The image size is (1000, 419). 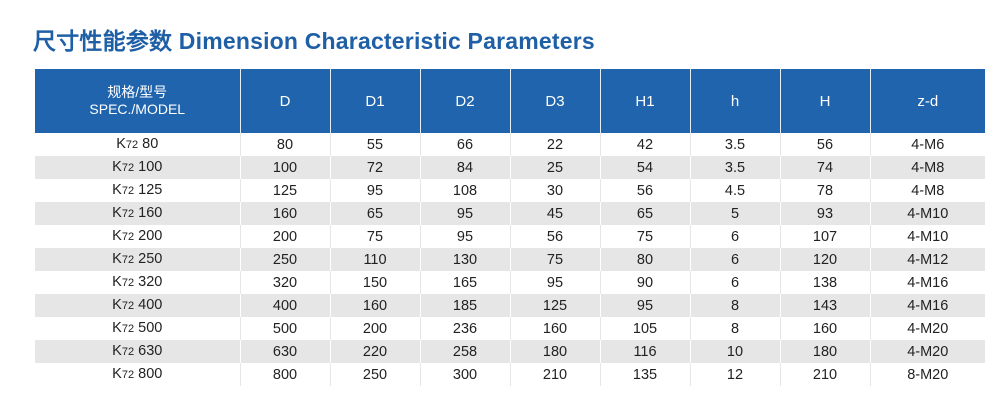 I want to click on cell-h: 74, so click(x=824, y=167).